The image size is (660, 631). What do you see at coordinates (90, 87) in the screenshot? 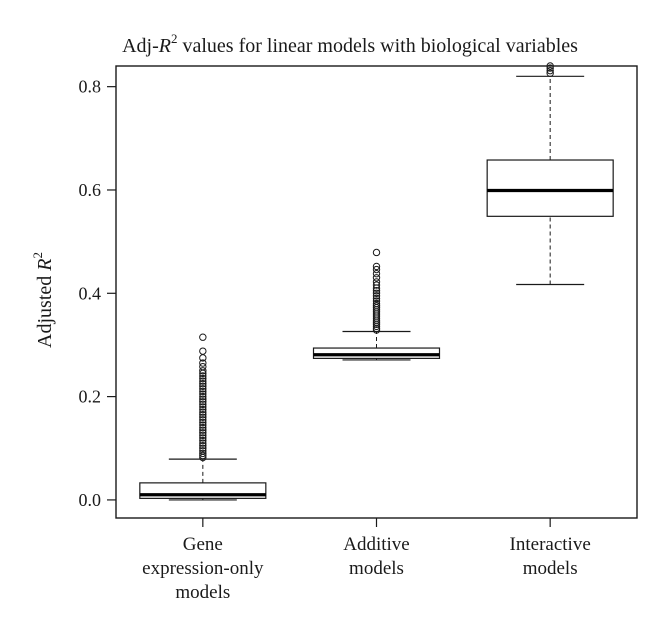
I see `y-tick-label: 0.8` at bounding box center [90, 87].